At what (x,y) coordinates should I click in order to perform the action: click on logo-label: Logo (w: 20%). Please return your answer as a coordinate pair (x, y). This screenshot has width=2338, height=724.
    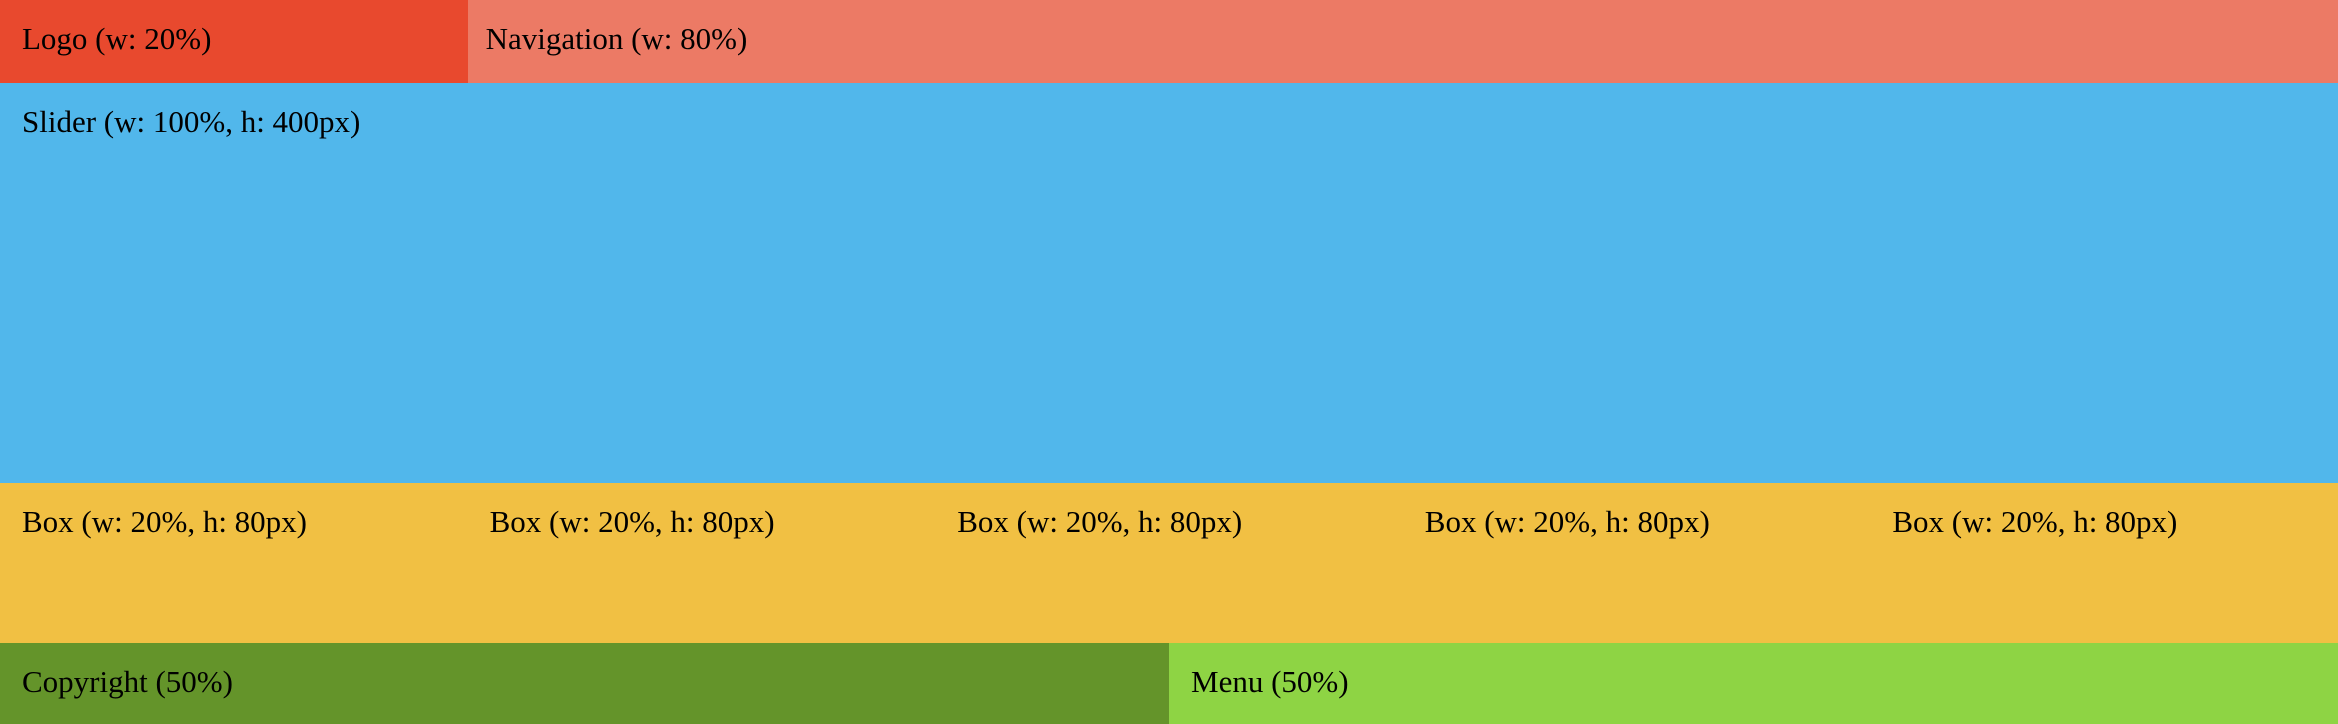
    Looking at the image, I should click on (117, 38).